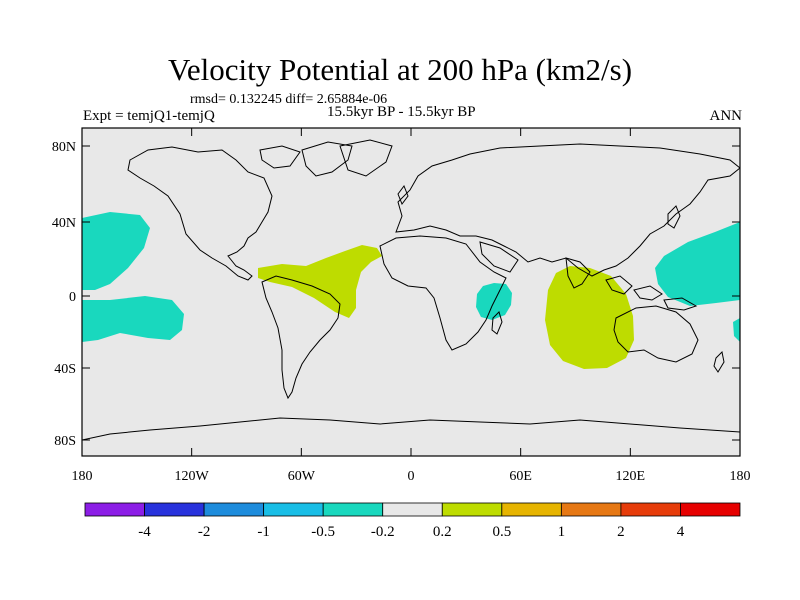 The width and height of the screenshot is (800, 600). Describe the element at coordinates (697, 264) in the screenshot. I see `west-pacific-negative-region` at that location.